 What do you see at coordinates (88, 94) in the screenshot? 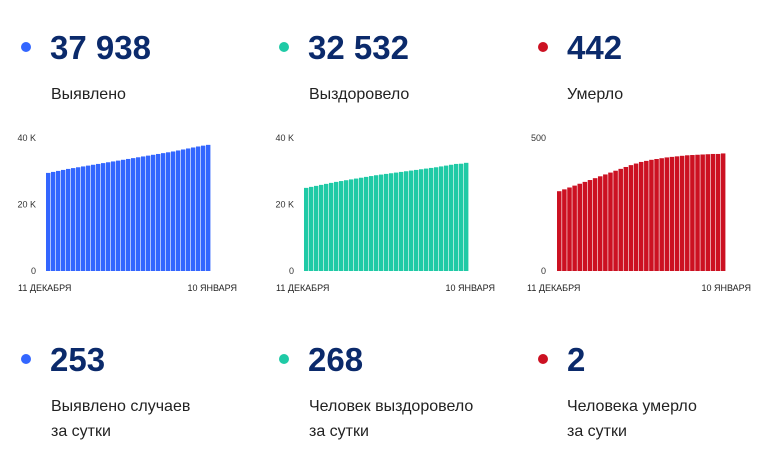
I see `detected-total-label: Выявлено` at bounding box center [88, 94].